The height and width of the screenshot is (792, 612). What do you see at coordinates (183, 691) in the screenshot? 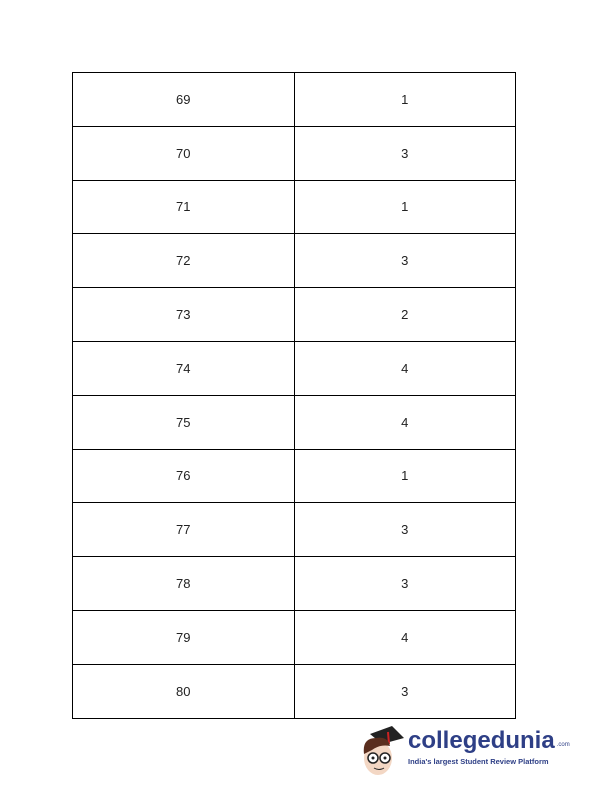
I see `table-cell-value: 80` at bounding box center [183, 691].